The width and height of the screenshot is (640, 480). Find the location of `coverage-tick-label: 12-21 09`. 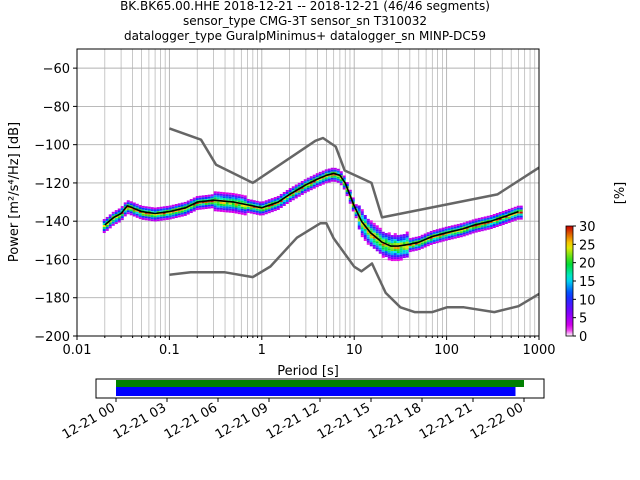

coverage-tick-label: 12-21 09 is located at coordinates (242, 421).